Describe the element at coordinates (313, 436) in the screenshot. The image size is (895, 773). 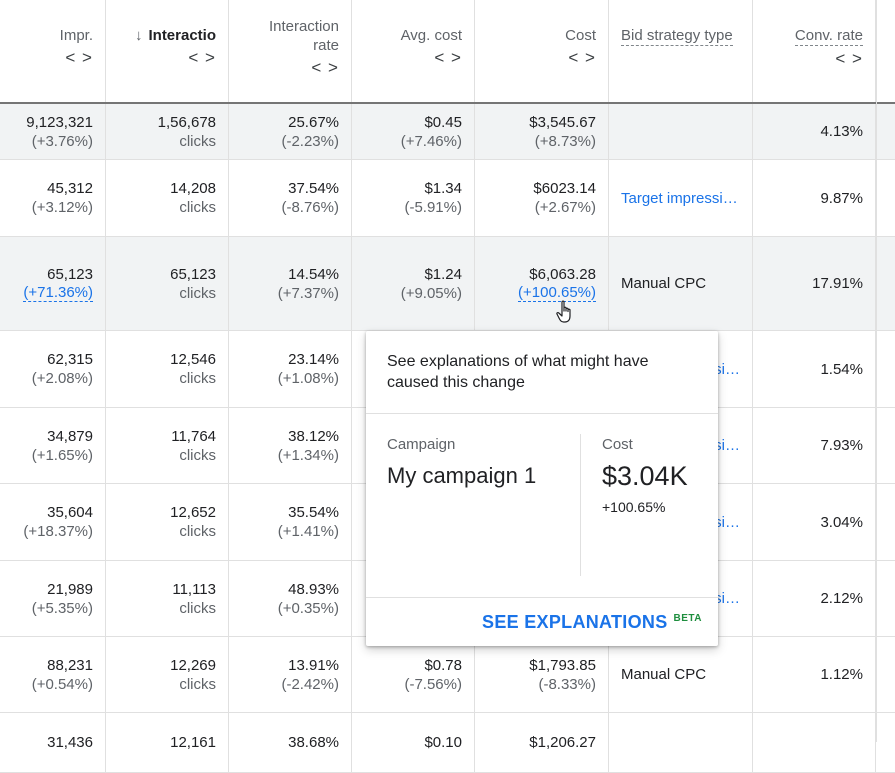
I see `cell-value: 38.12%` at that location.